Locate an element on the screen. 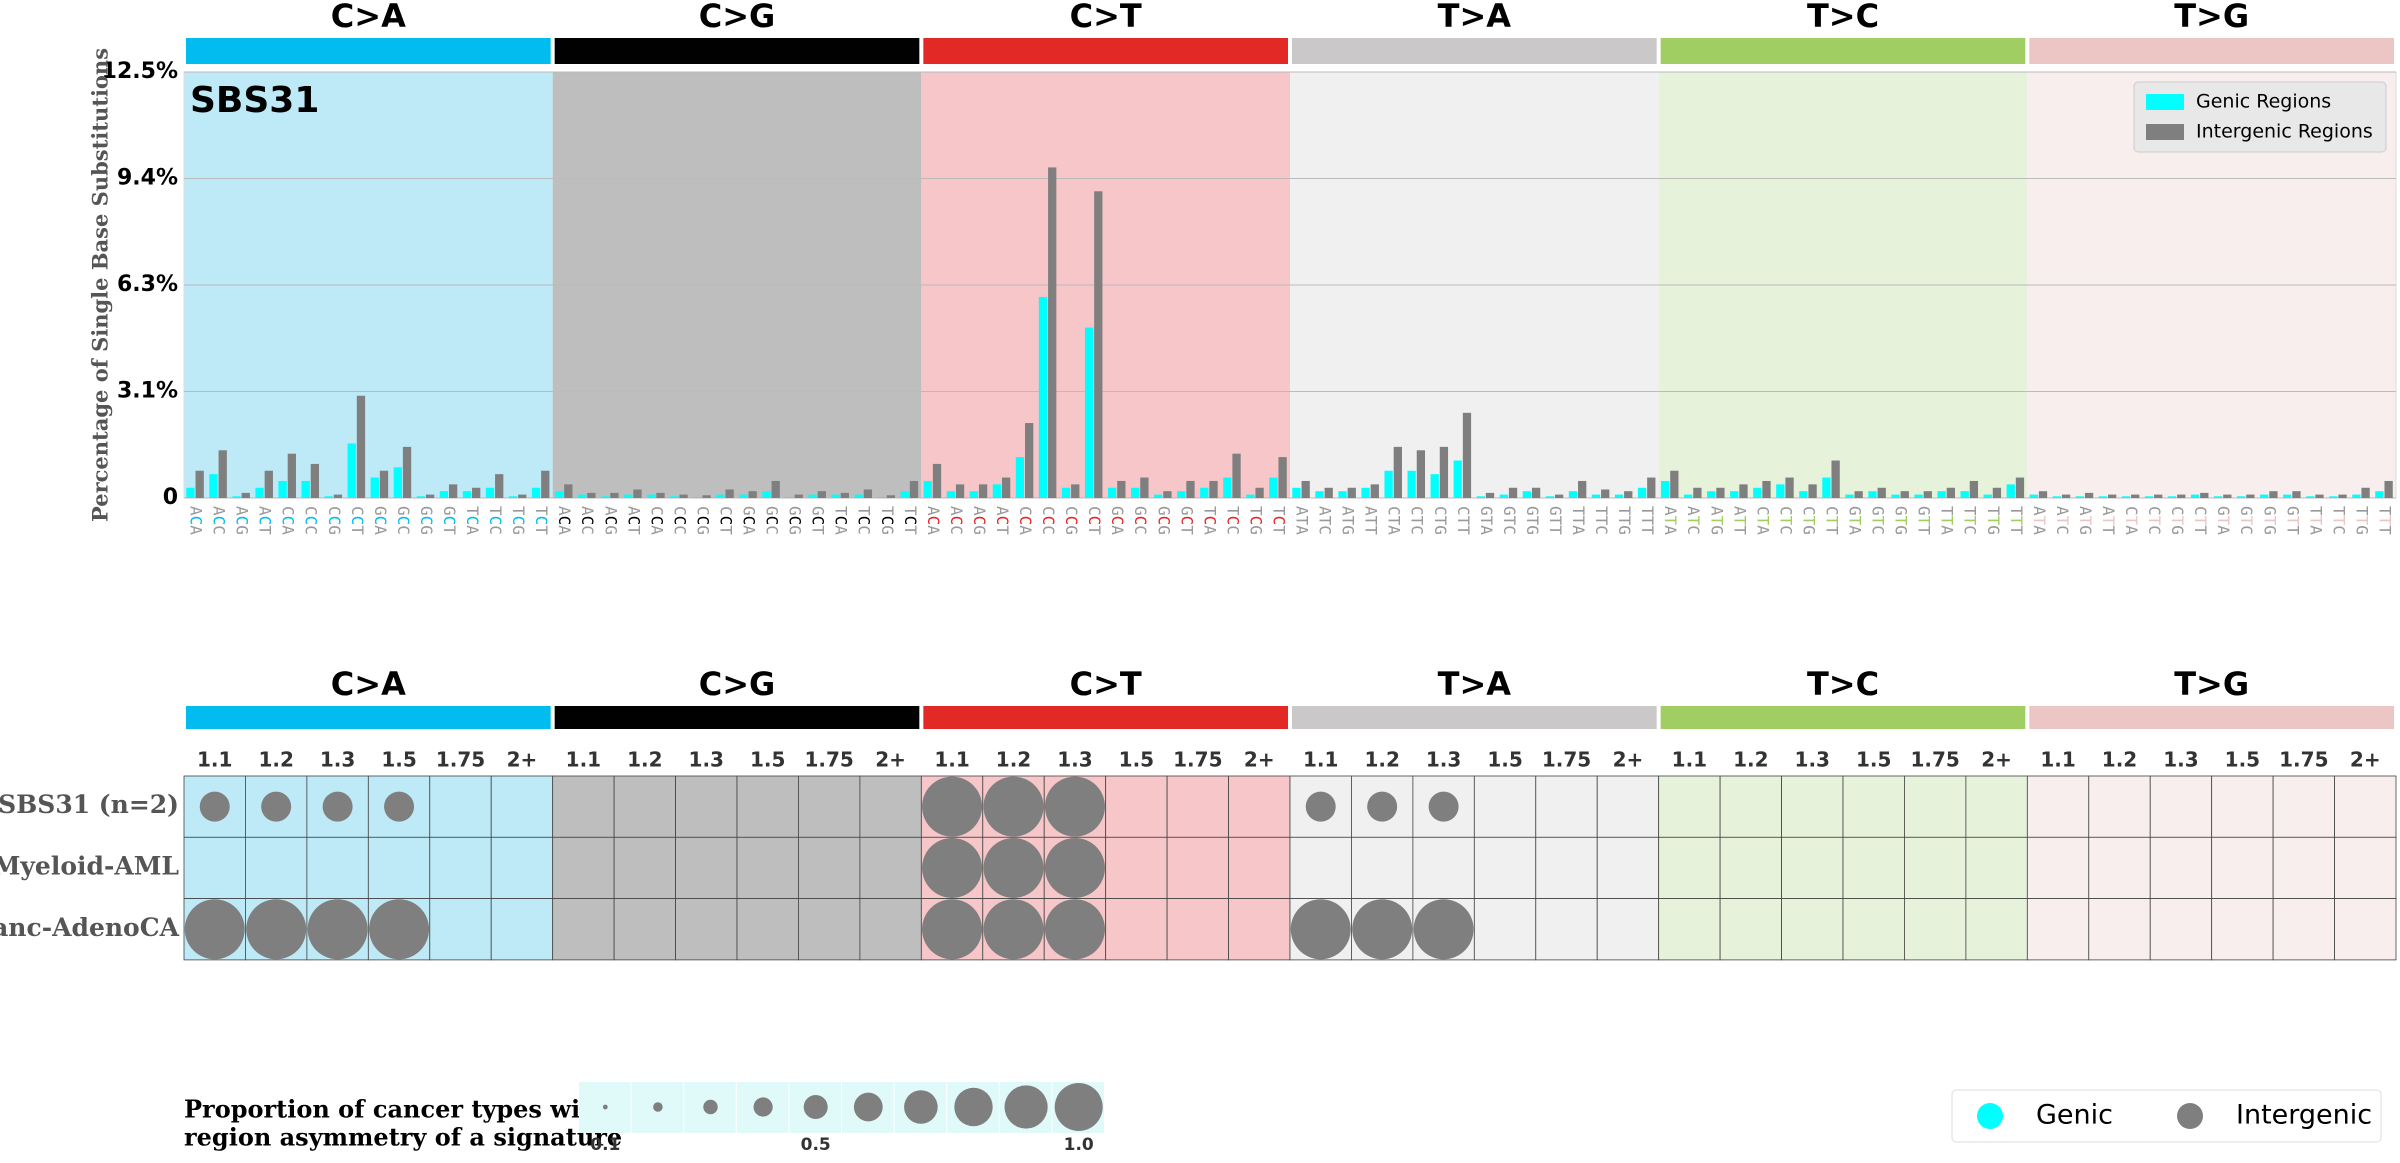 The image size is (2400, 1163). x-tick-label: GTG is located at coordinates (1532, 520).